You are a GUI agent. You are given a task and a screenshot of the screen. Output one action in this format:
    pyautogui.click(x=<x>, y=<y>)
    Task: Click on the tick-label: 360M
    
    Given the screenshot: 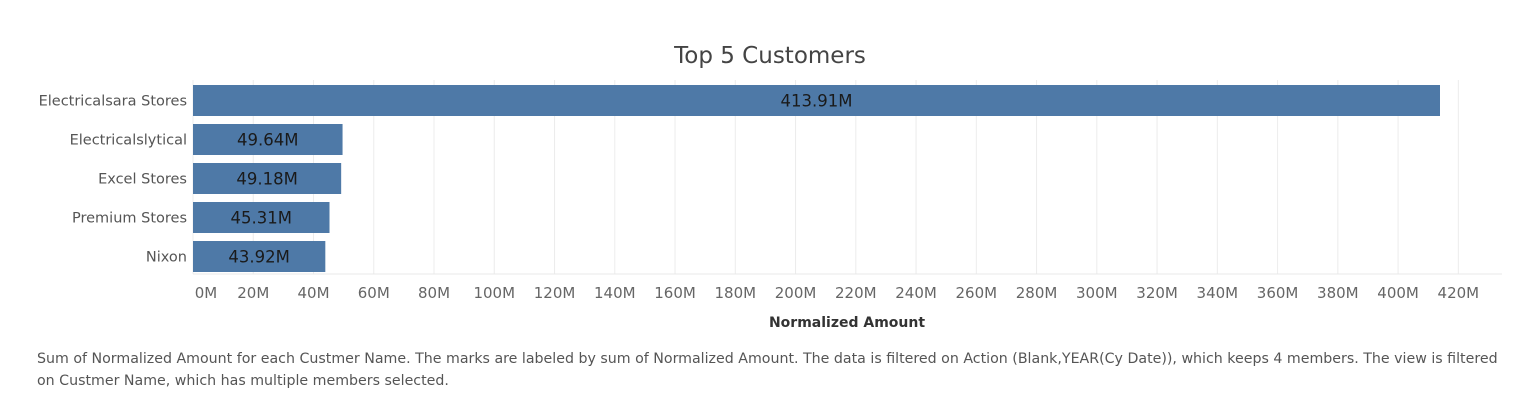 What is the action you would take?
    pyautogui.click(x=1278, y=293)
    